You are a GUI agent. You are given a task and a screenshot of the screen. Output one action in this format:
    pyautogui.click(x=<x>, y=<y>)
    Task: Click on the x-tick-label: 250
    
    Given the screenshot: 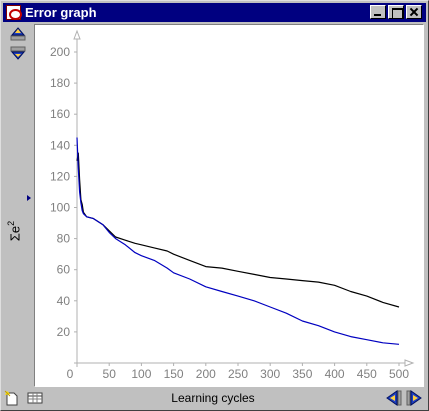 What is the action you would take?
    pyautogui.click(x=238, y=374)
    